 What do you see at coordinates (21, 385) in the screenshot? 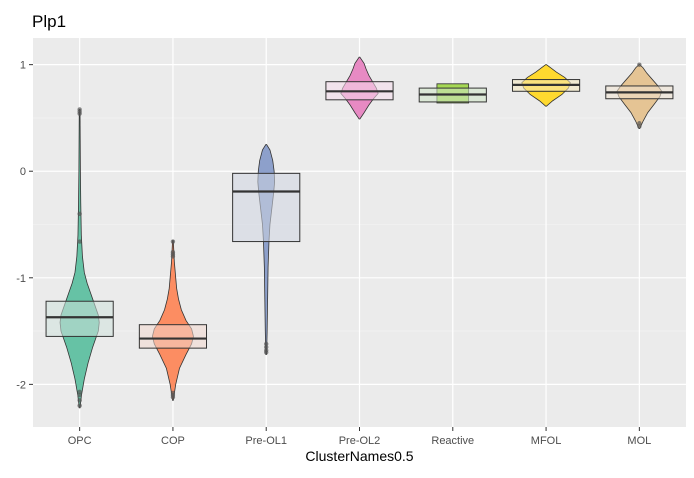
I see `y-tick-label: -2` at bounding box center [21, 385].